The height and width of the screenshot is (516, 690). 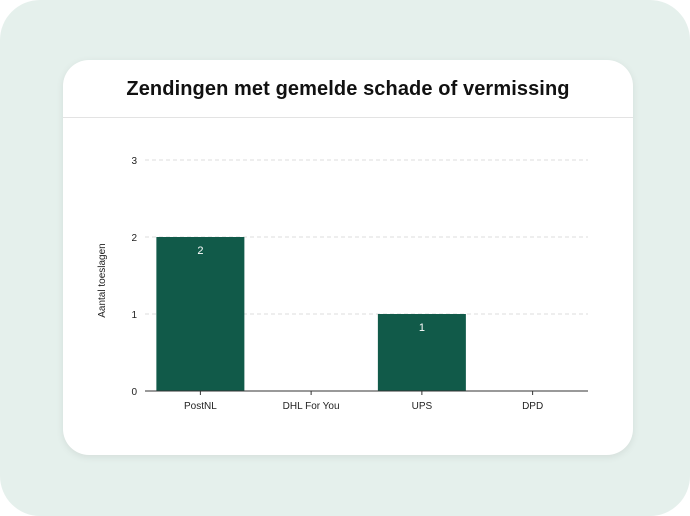 What do you see at coordinates (134, 392) in the screenshot?
I see `y-tick-label: 0` at bounding box center [134, 392].